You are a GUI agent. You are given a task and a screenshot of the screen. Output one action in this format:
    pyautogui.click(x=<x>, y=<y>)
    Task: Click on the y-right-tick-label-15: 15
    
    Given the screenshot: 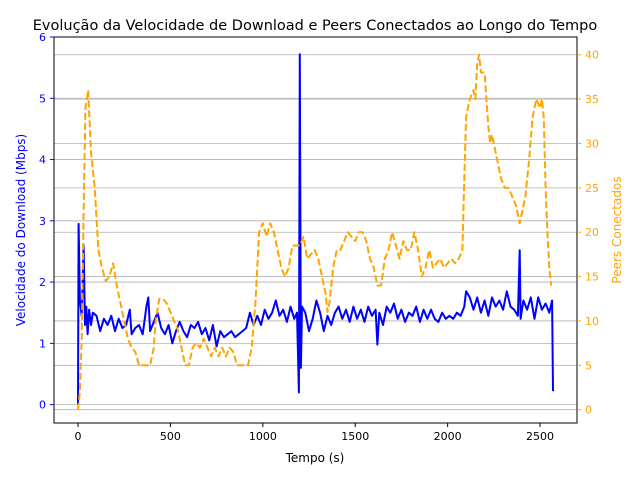 What is the action you would take?
    pyautogui.click(x=592, y=277)
    